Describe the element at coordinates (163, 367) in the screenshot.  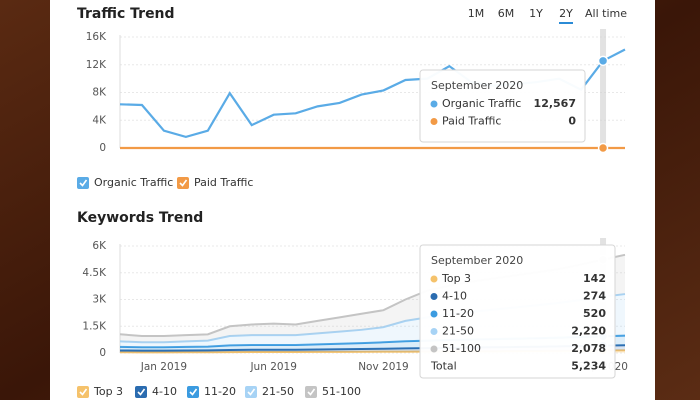
I see `x-tick-label: Jan 2019` at that location.